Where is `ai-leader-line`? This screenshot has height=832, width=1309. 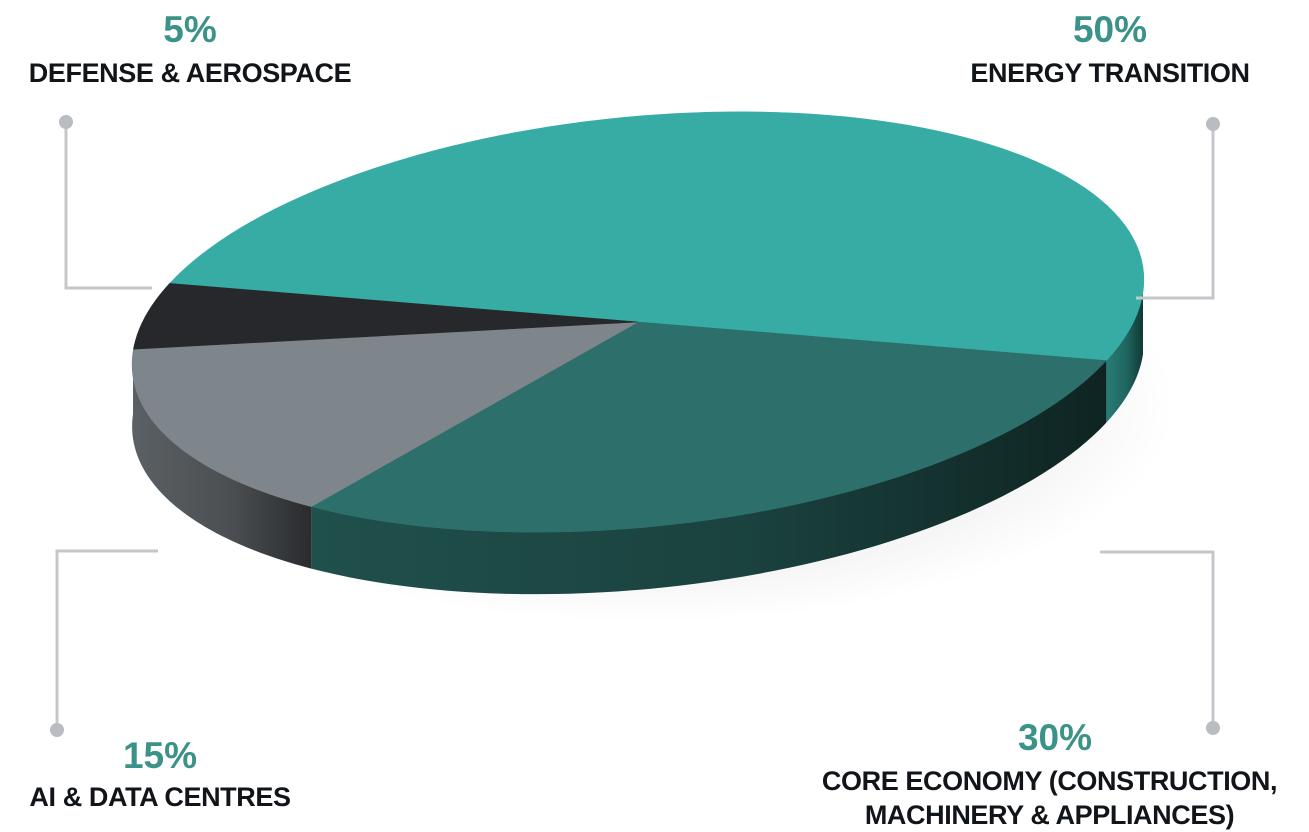
ai-leader-line is located at coordinates (106, 639).